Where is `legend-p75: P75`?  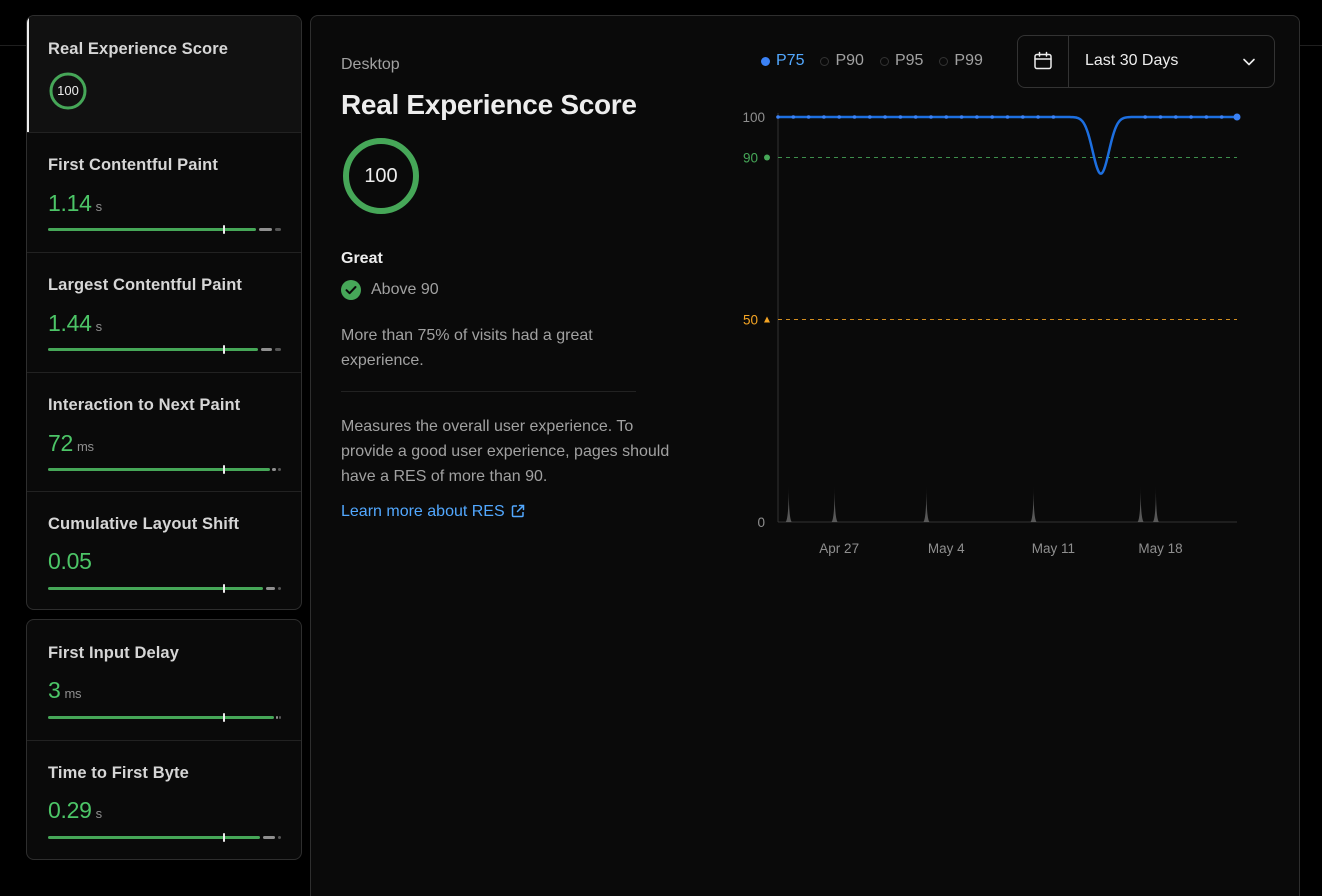
legend-p75: P75 is located at coordinates (782, 61).